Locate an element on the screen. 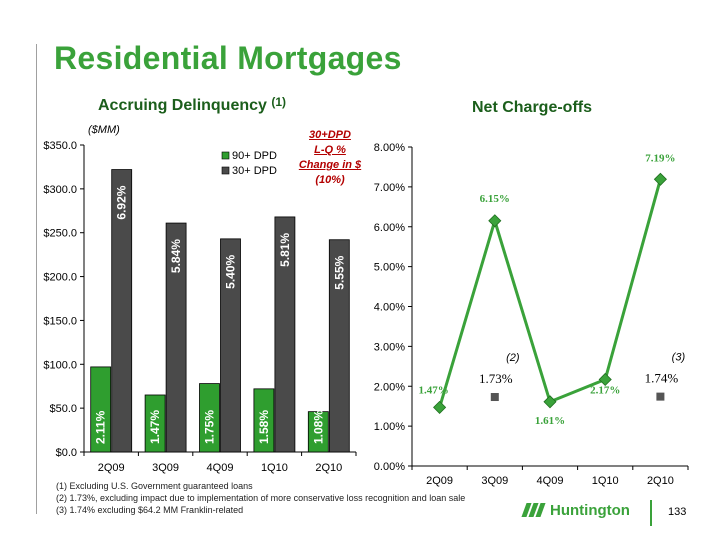 The image size is (720, 540). delinquency-chart-title: Accruing Delinquency (1) is located at coordinates (192, 105).